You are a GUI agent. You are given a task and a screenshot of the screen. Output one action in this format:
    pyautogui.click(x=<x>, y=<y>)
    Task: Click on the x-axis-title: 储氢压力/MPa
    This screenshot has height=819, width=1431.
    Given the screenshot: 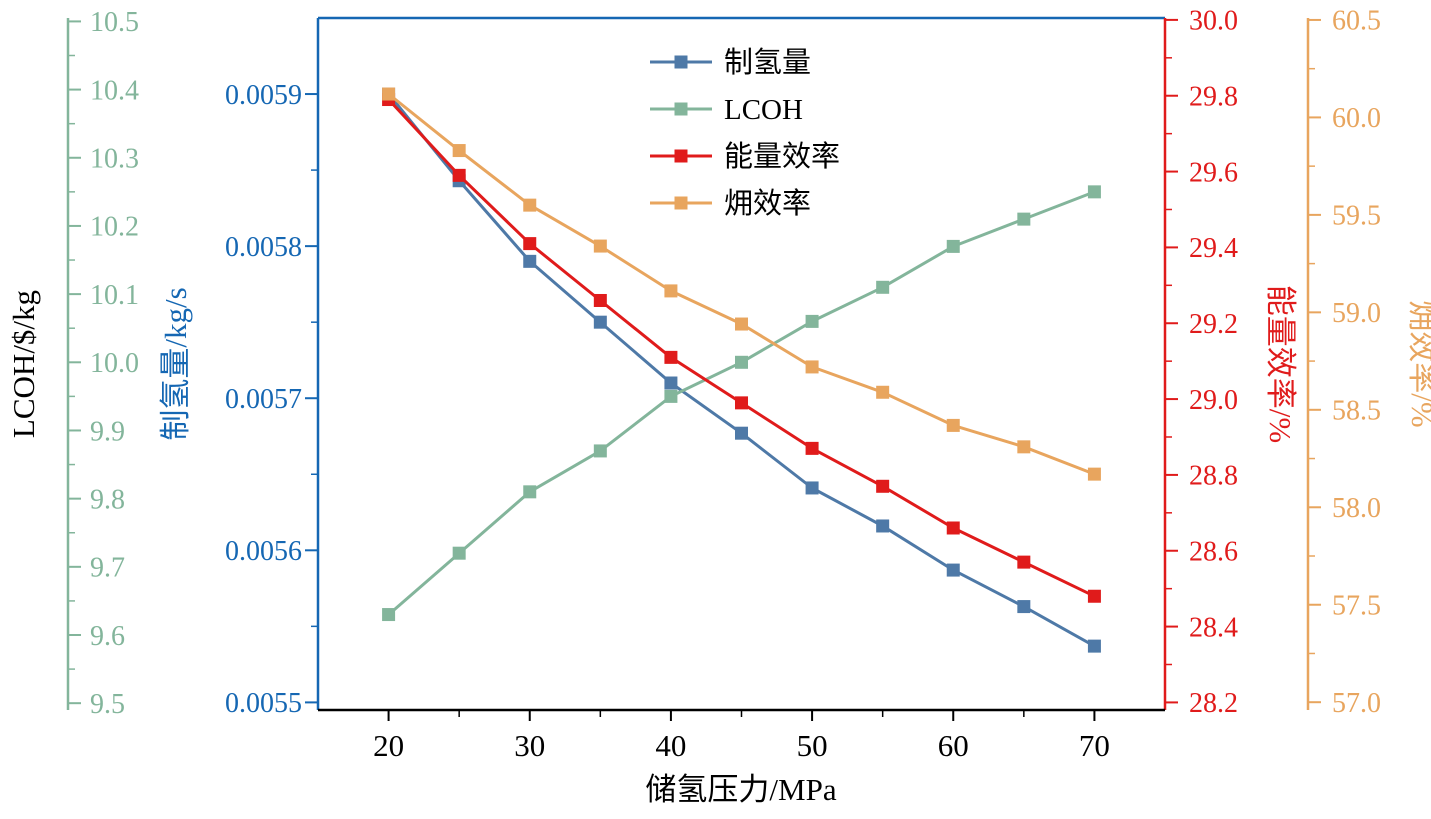 What is the action you would take?
    pyautogui.click(x=740, y=789)
    